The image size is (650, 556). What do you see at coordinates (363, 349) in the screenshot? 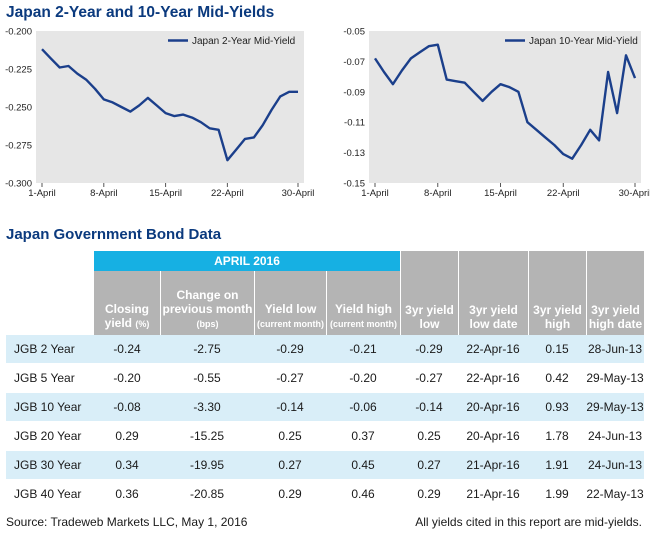
I see `table-cell: -0.21` at bounding box center [363, 349].